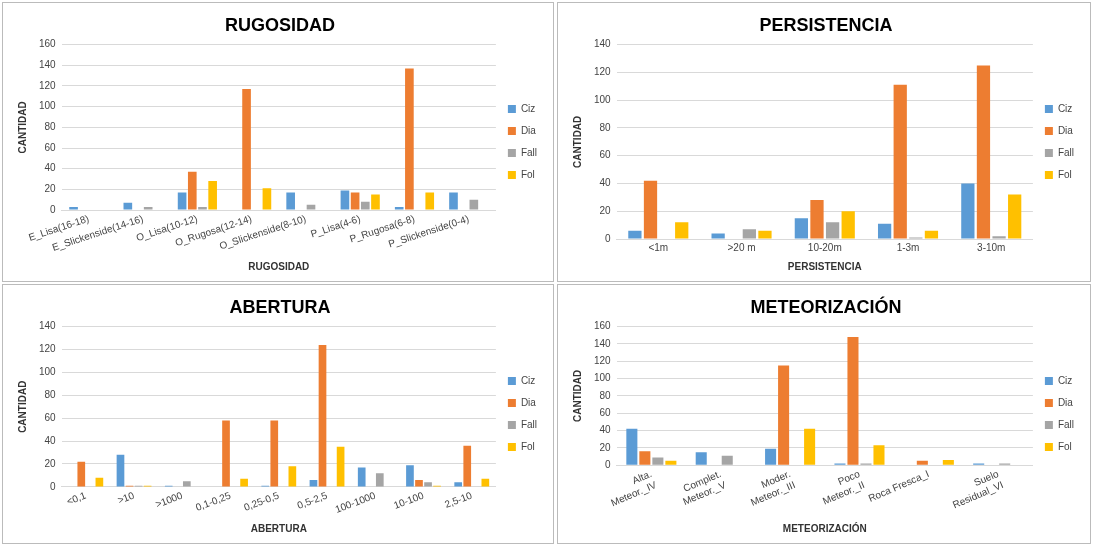 The height and width of the screenshot is (546, 1093). Describe the element at coordinates (280, 24) in the screenshot. I see `chart-title: RUGOSIDAD` at that location.